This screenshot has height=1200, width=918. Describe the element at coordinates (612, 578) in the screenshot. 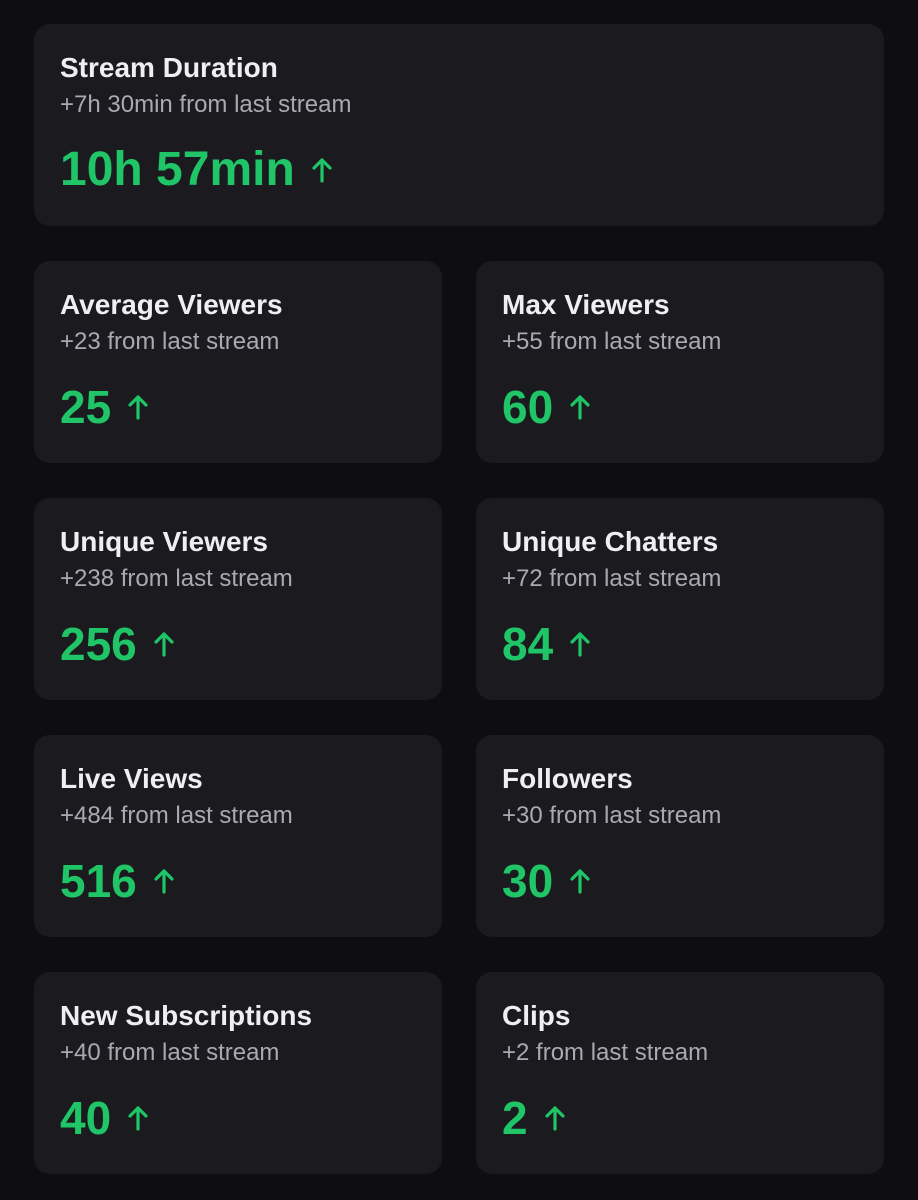

I see `stat-delta: +72 from last stream` at that location.